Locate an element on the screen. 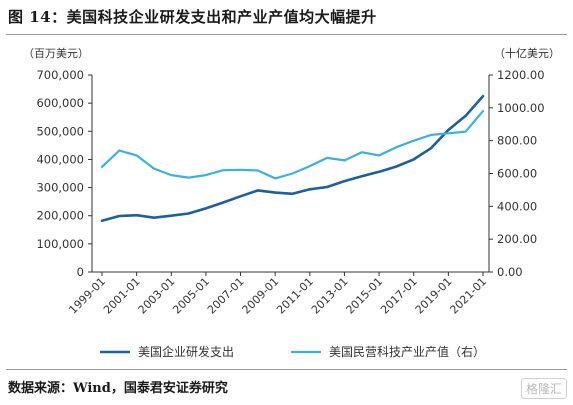 The width and height of the screenshot is (573, 405). right-axis-unit-label: （十亿美元） is located at coordinates (527, 53).